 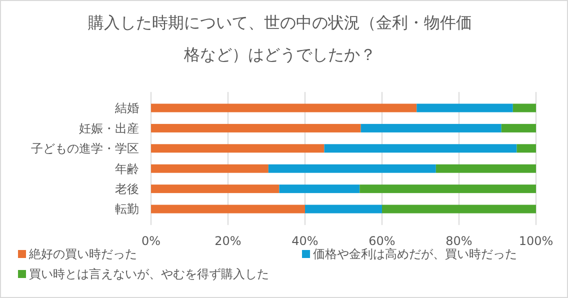 I want to click on legend-label: 価格や金利は高めだが、買い時だった, so click(x=415, y=254).